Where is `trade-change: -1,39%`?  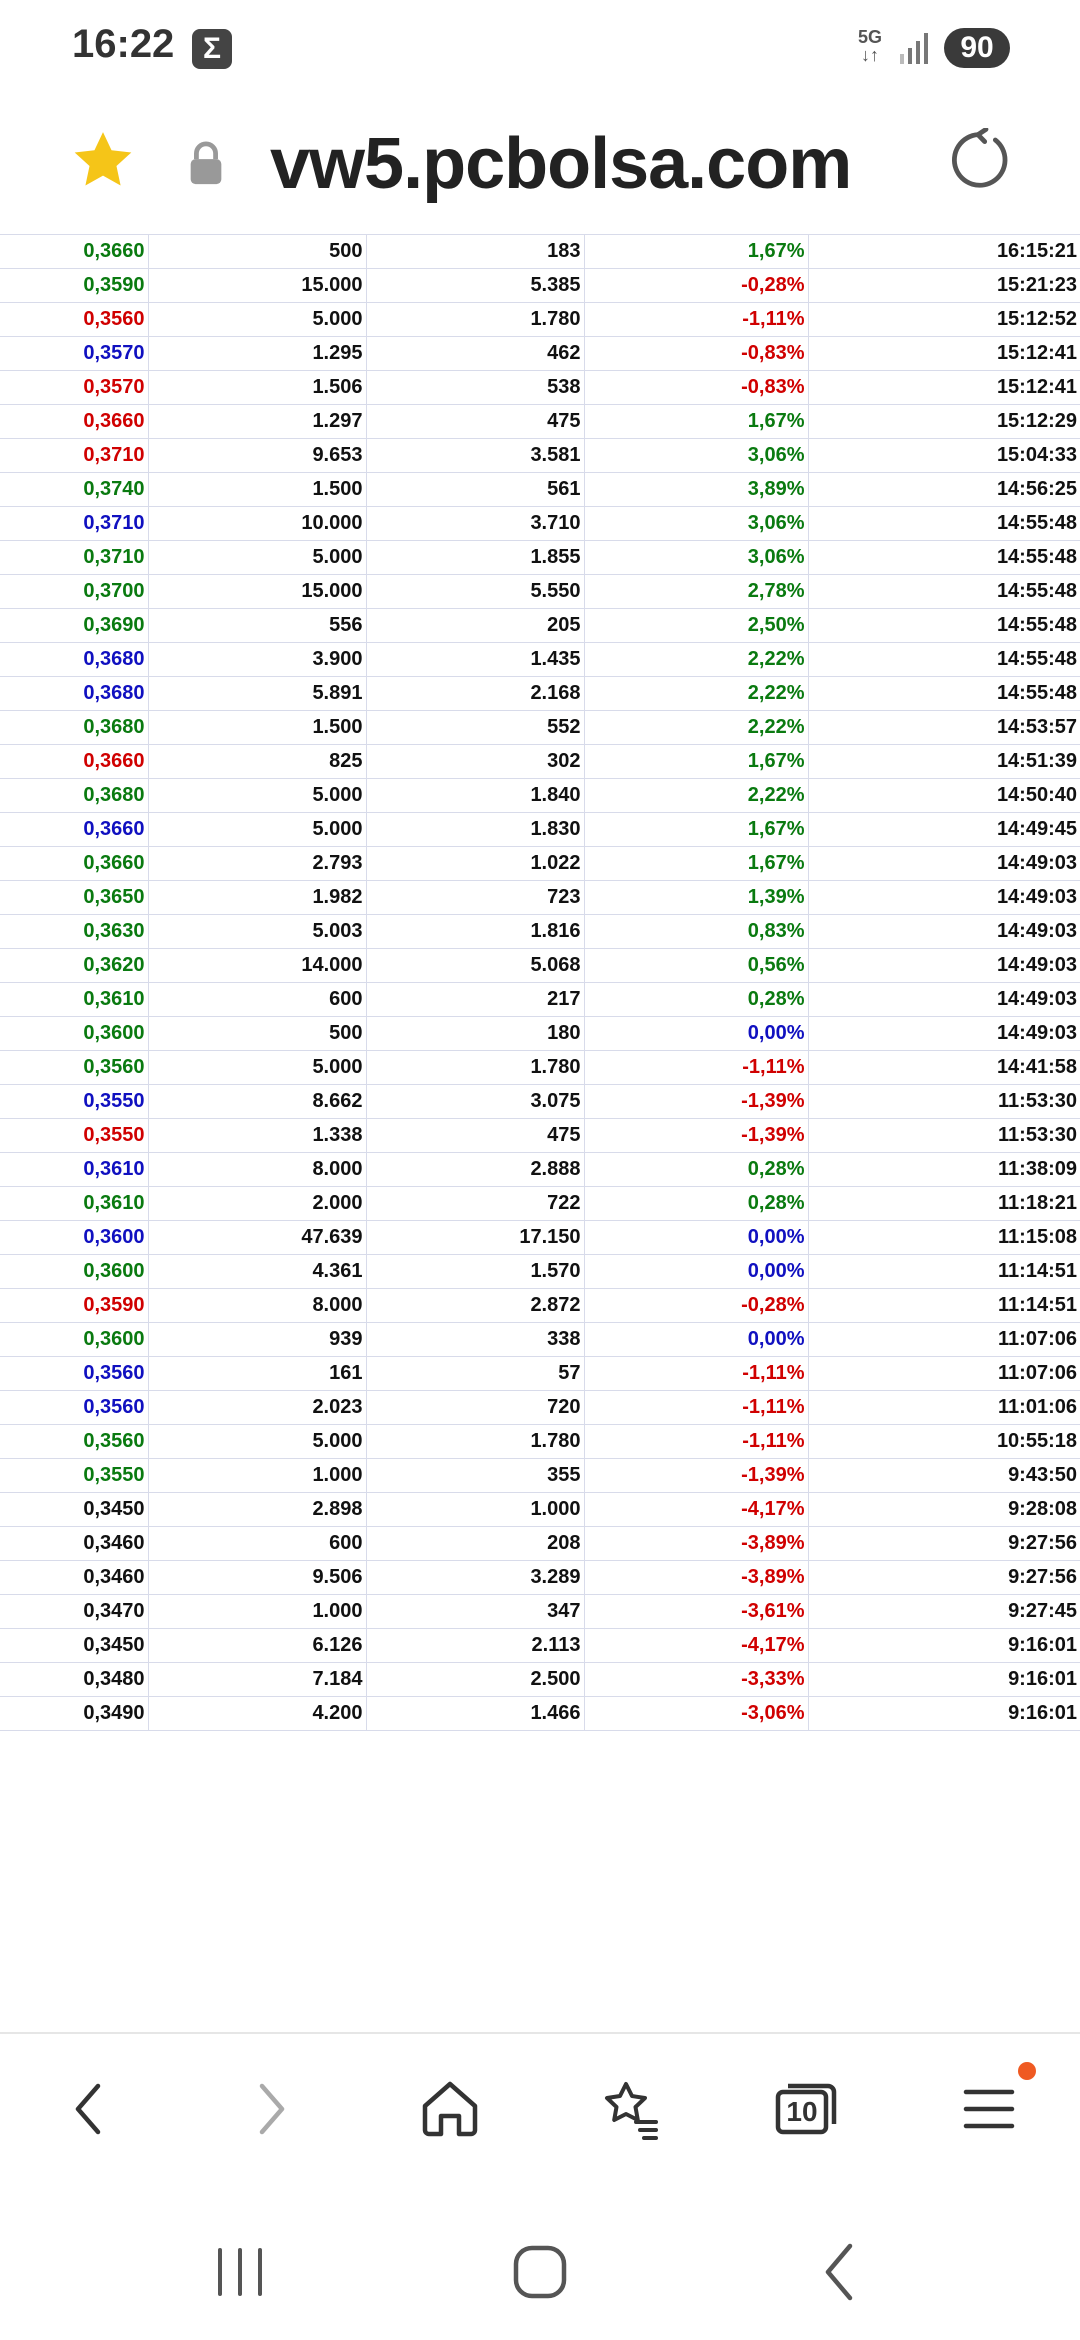
trade-change: -1,39% is located at coordinates (696, 1101).